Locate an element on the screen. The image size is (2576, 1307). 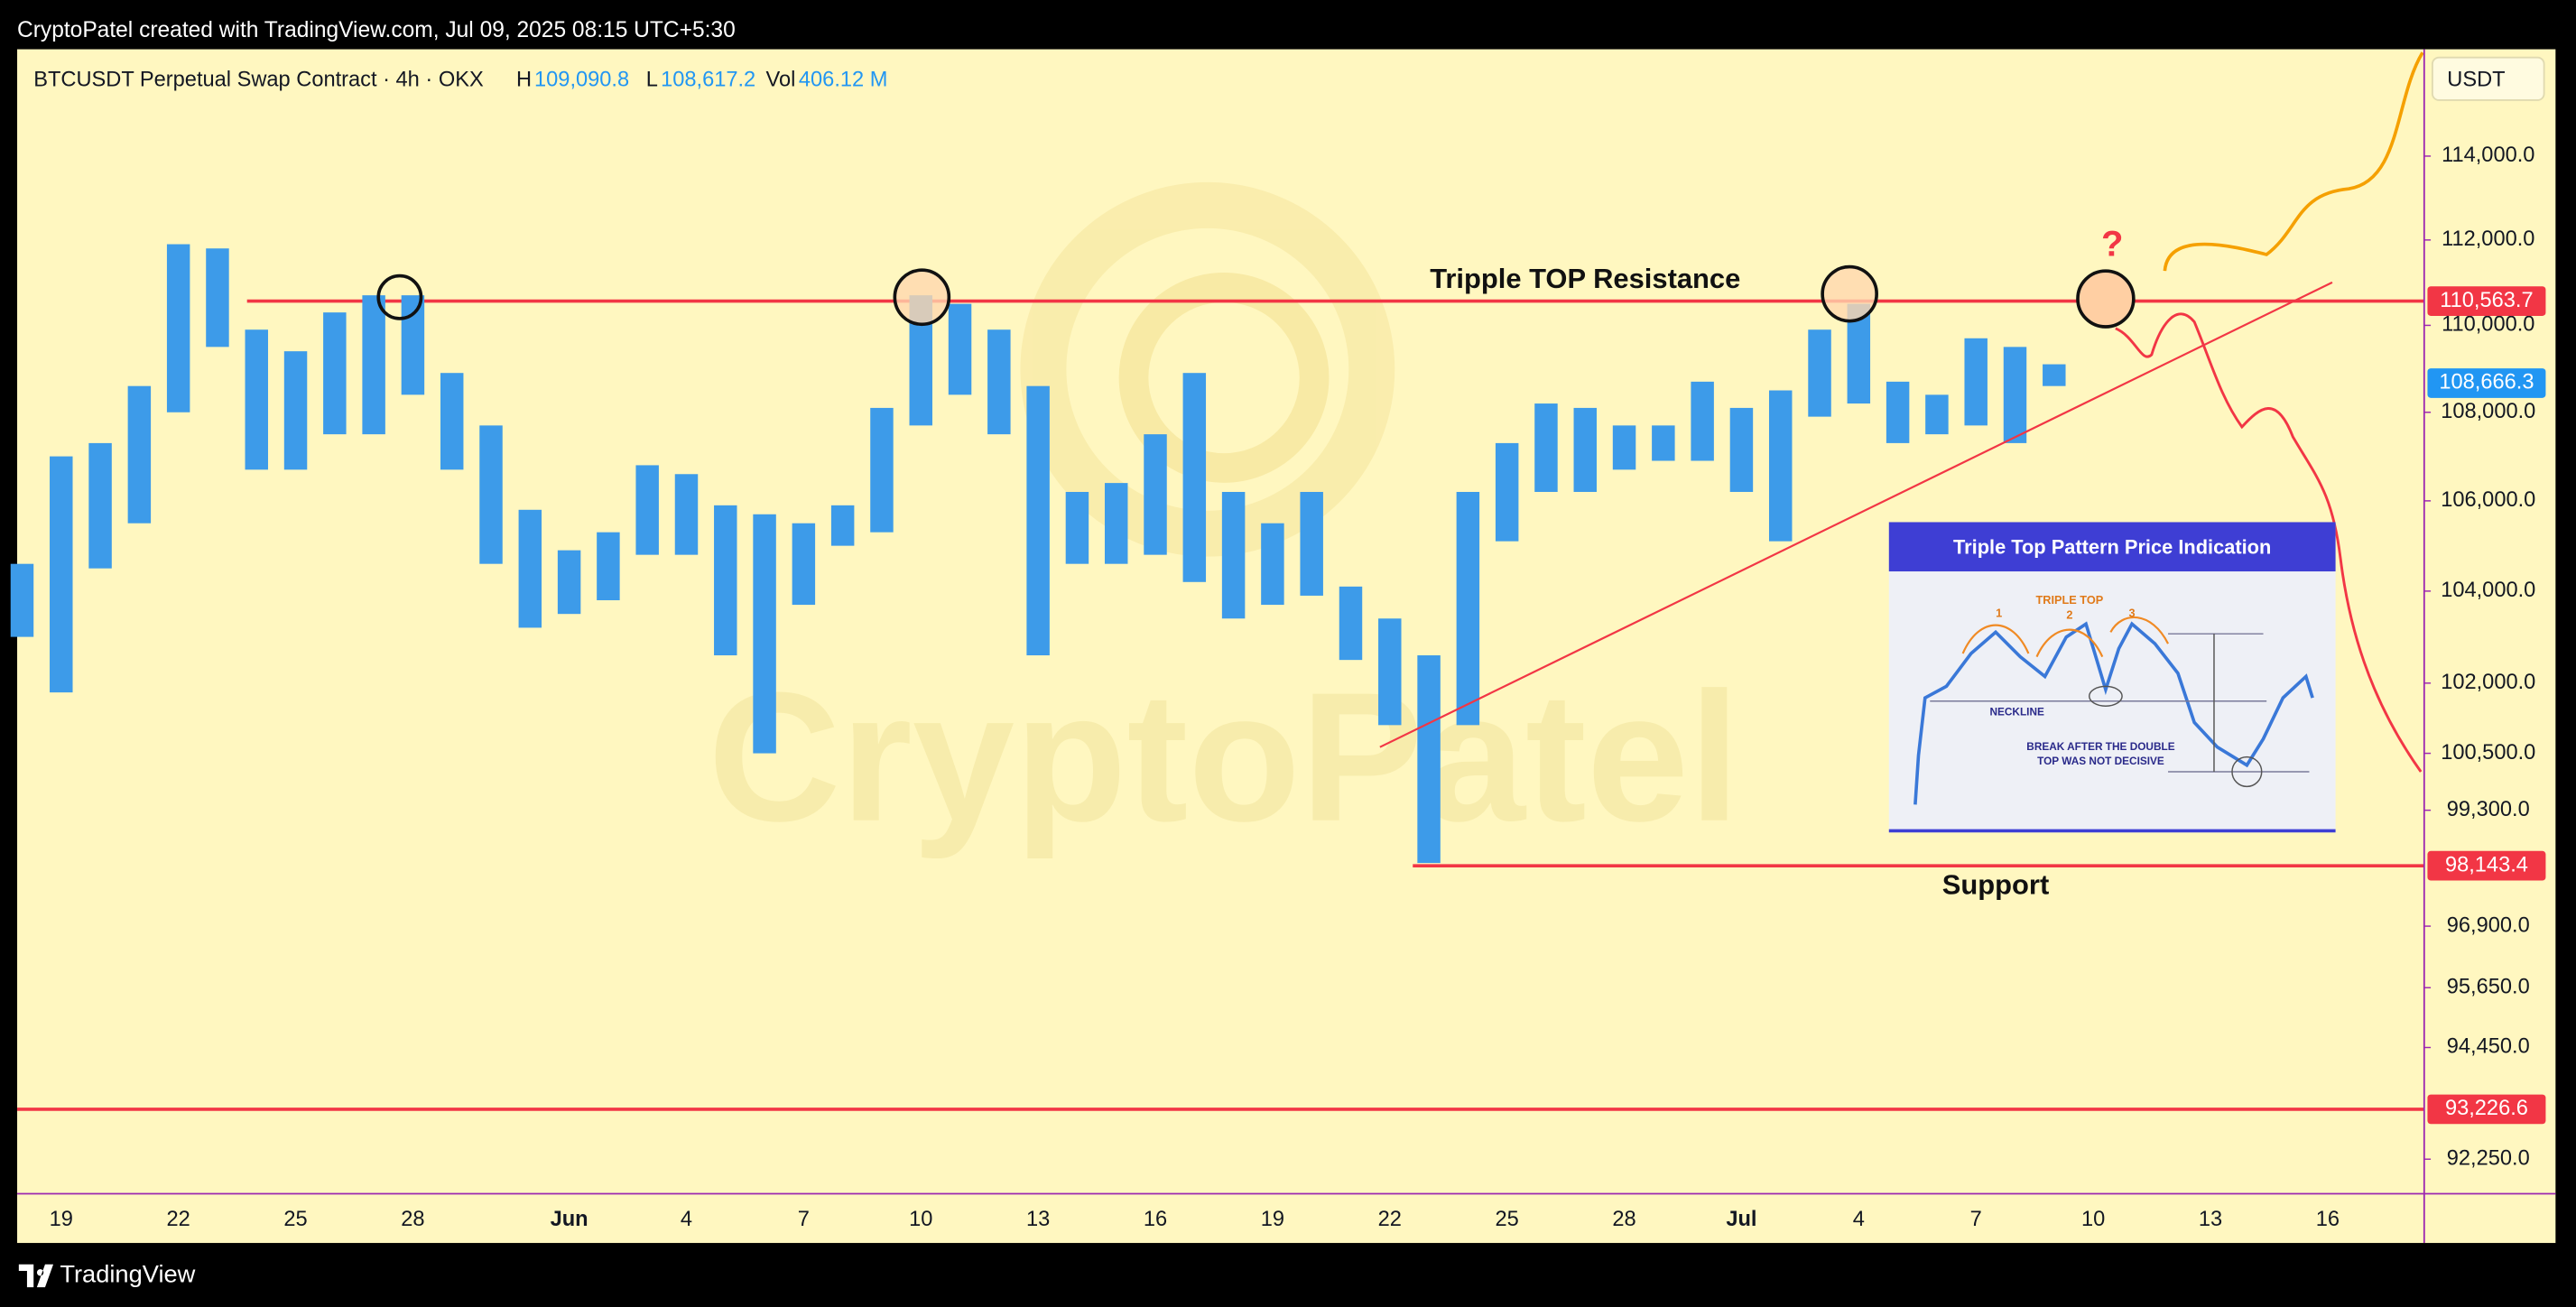
annotation: Support is located at coordinates (1996, 884).